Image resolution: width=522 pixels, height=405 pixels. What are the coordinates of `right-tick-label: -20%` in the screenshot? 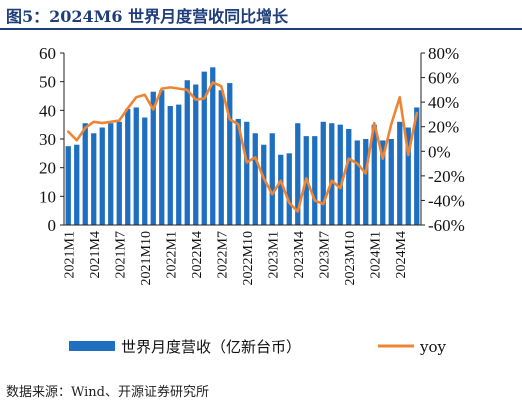 It's located at (446, 176).